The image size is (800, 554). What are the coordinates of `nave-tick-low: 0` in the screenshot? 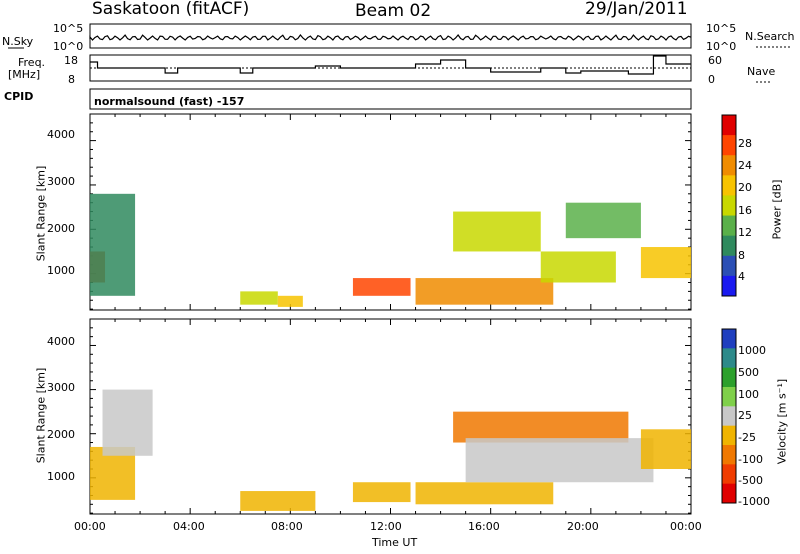 It's located at (711, 79).